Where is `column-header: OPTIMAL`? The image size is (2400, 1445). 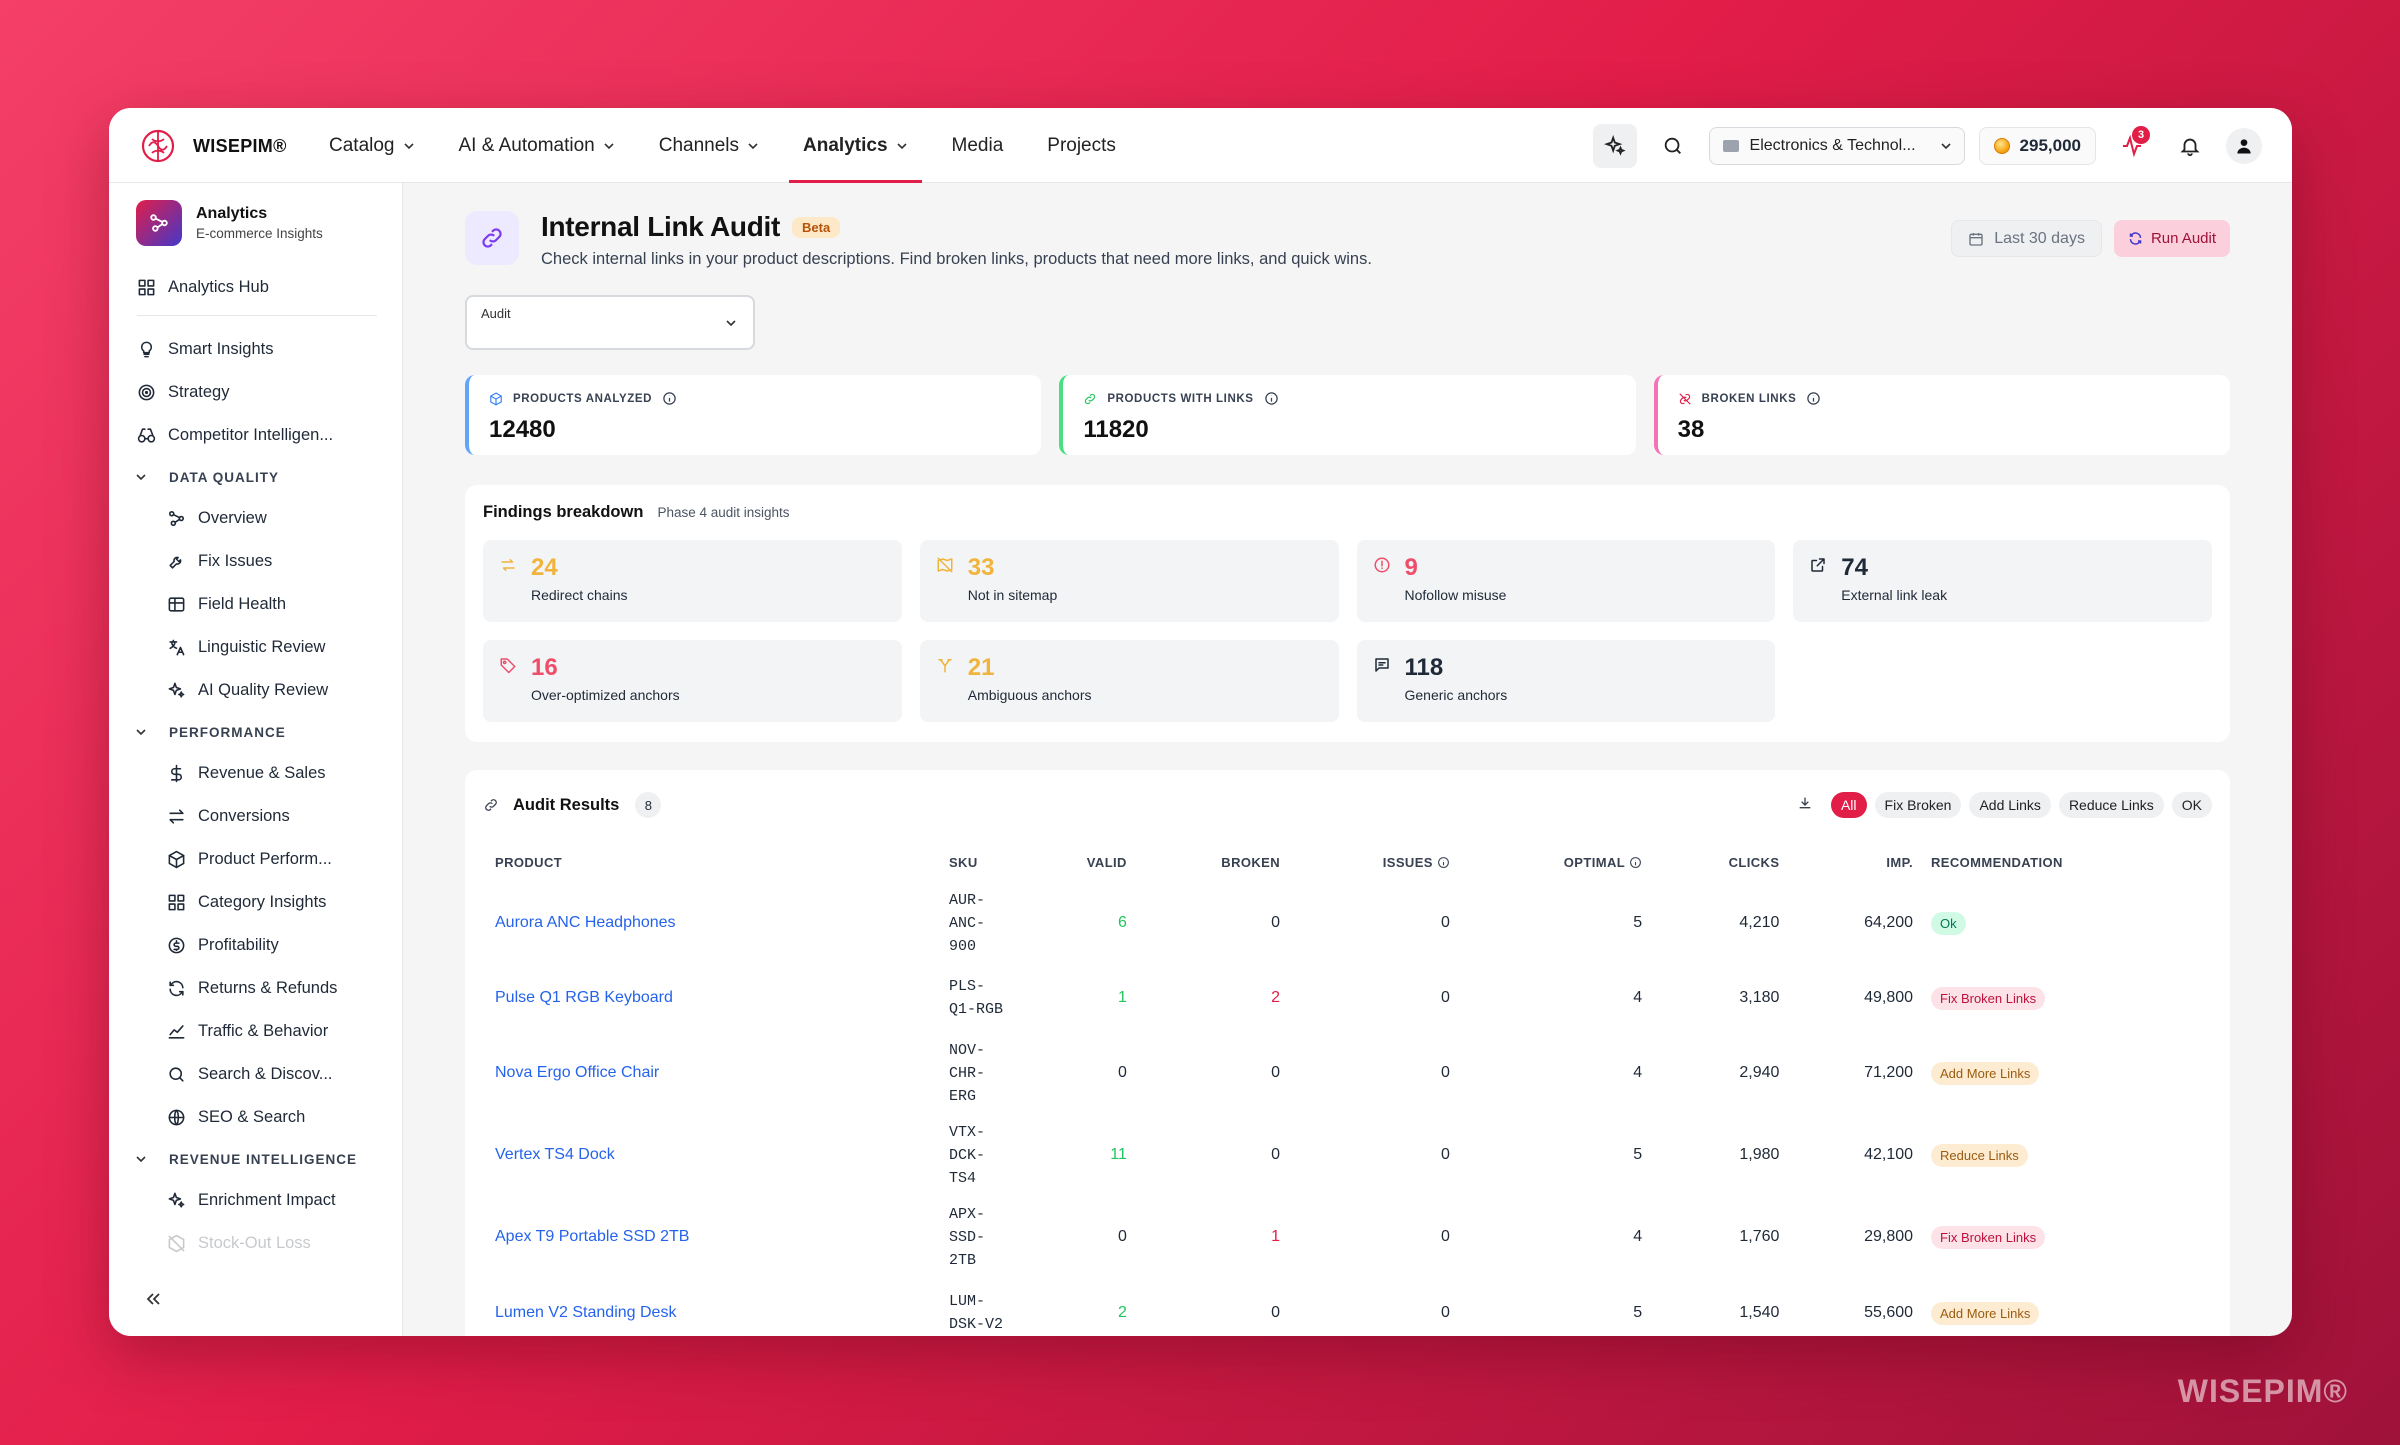 column-header: OPTIMAL is located at coordinates (1564, 862).